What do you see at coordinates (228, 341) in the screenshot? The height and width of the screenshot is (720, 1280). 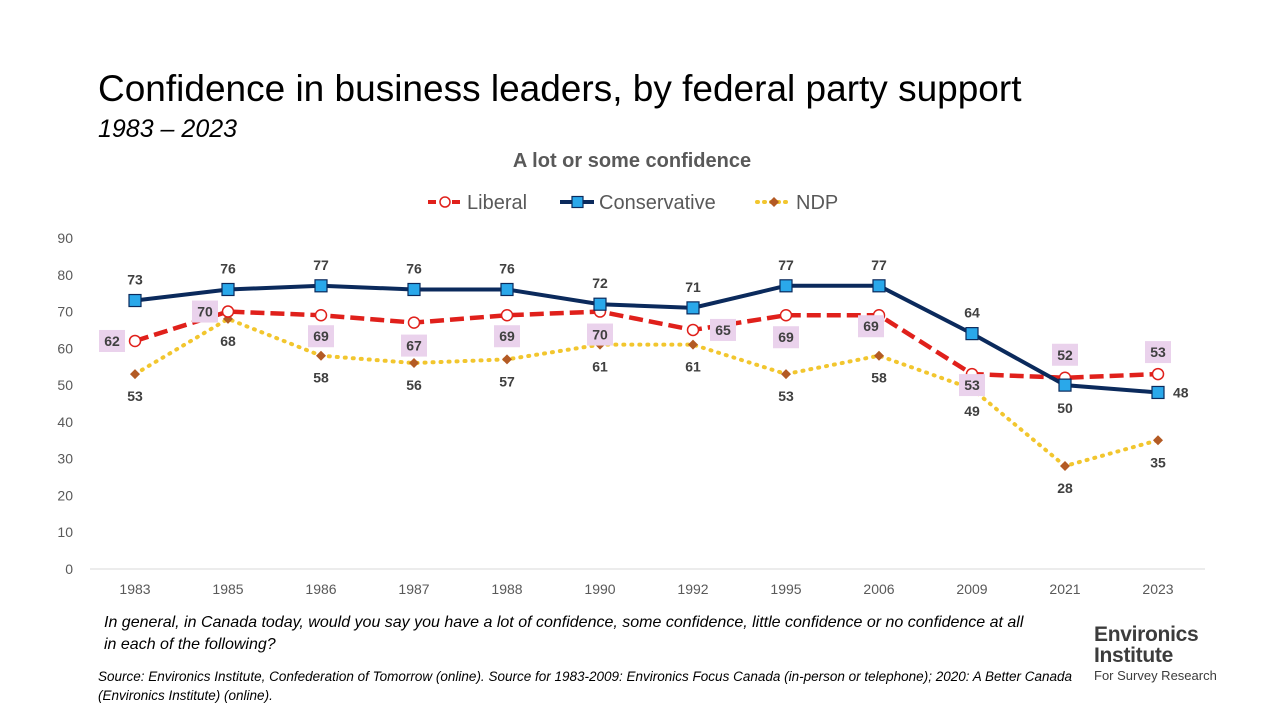 I see `ndp-data-label: 68` at bounding box center [228, 341].